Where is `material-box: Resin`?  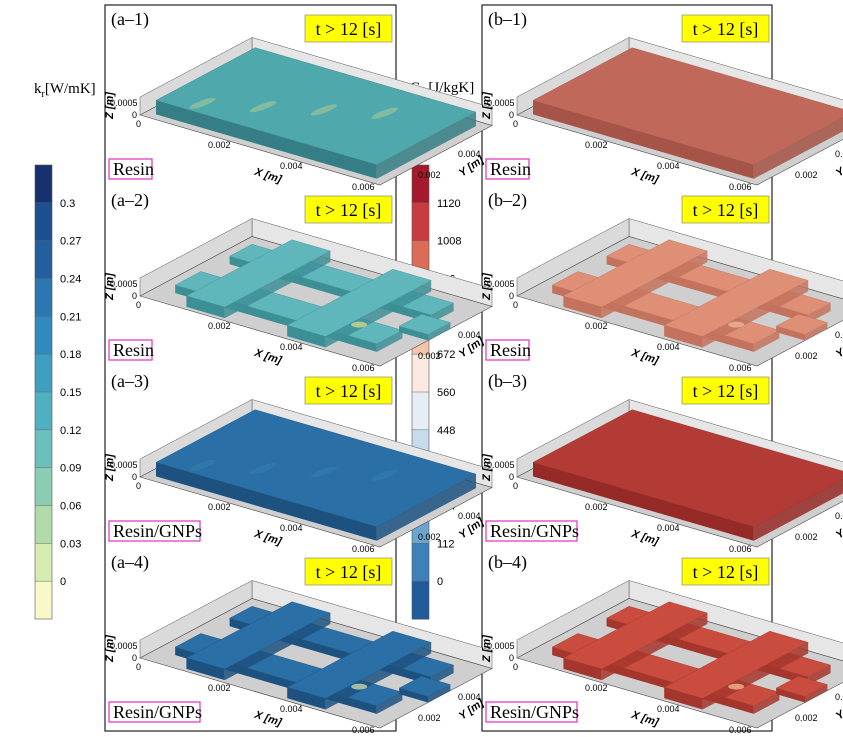
material-box: Resin is located at coordinates (131, 350).